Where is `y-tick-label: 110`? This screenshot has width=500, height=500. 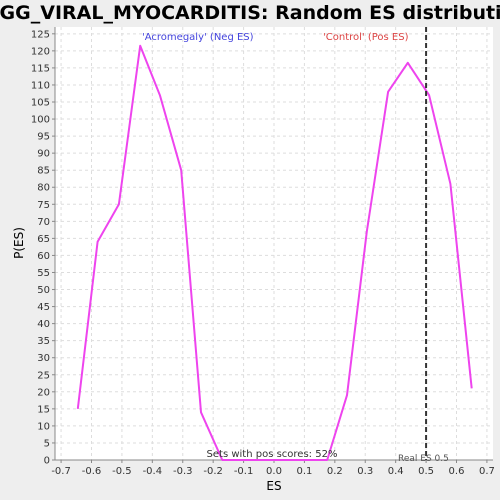 y-tick-label: 110 is located at coordinates (40, 85).